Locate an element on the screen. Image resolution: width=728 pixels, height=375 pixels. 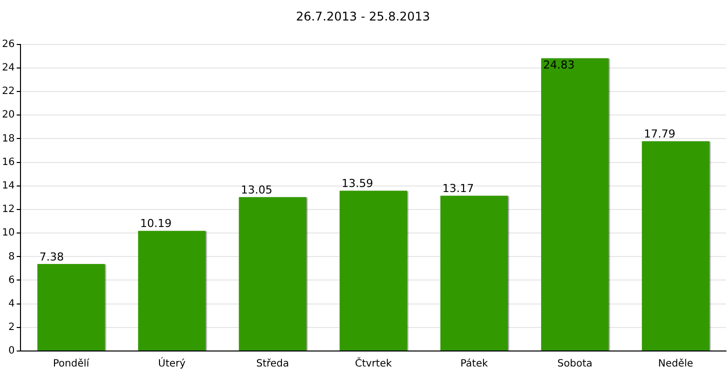
y-tick-label: 22 is located at coordinates (8, 92).